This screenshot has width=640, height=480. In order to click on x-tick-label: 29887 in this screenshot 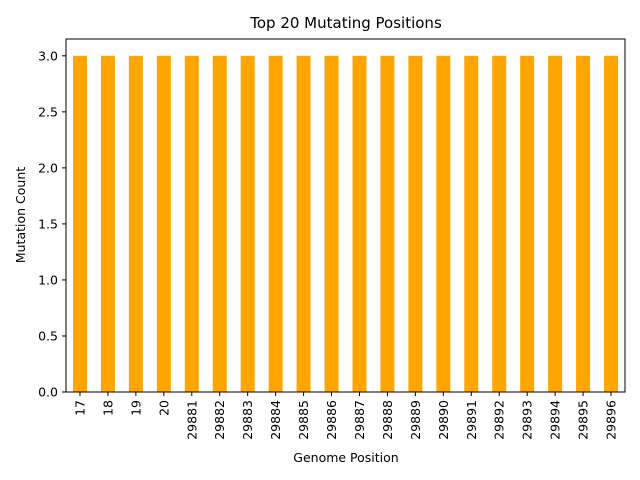, I will do `click(359, 420)`.